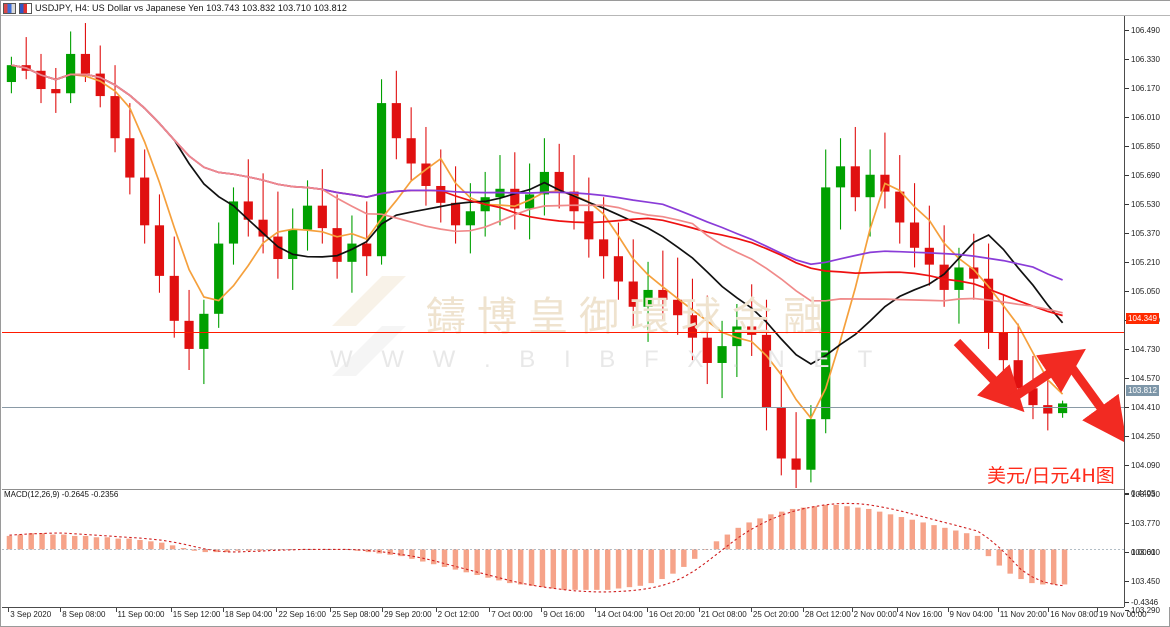 Image resolution: width=1170 pixels, height=627 pixels. Describe the element at coordinates (1142, 465) in the screenshot. I see `price-tick: 104.090` at that location.